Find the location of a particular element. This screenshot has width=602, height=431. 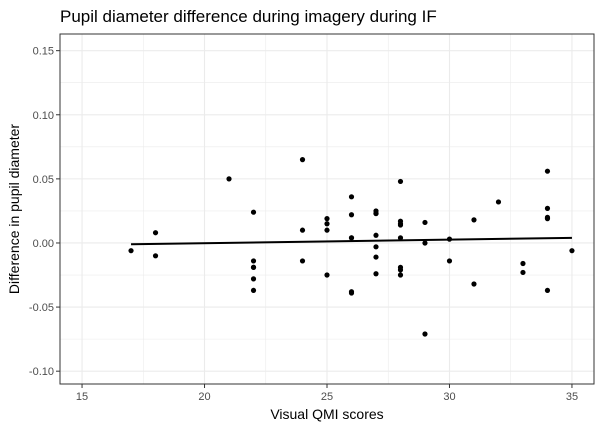

y-tick-label-3: 0.05 is located at coordinates (43, 180).